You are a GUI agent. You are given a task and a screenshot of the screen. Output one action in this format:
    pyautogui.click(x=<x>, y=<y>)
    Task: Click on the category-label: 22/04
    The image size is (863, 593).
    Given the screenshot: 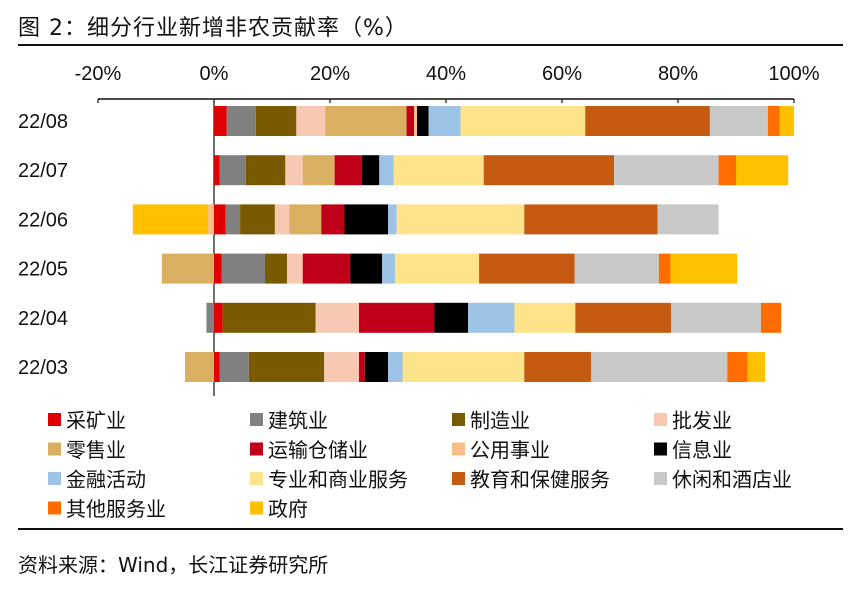 What is the action you would take?
    pyautogui.click(x=43, y=319)
    